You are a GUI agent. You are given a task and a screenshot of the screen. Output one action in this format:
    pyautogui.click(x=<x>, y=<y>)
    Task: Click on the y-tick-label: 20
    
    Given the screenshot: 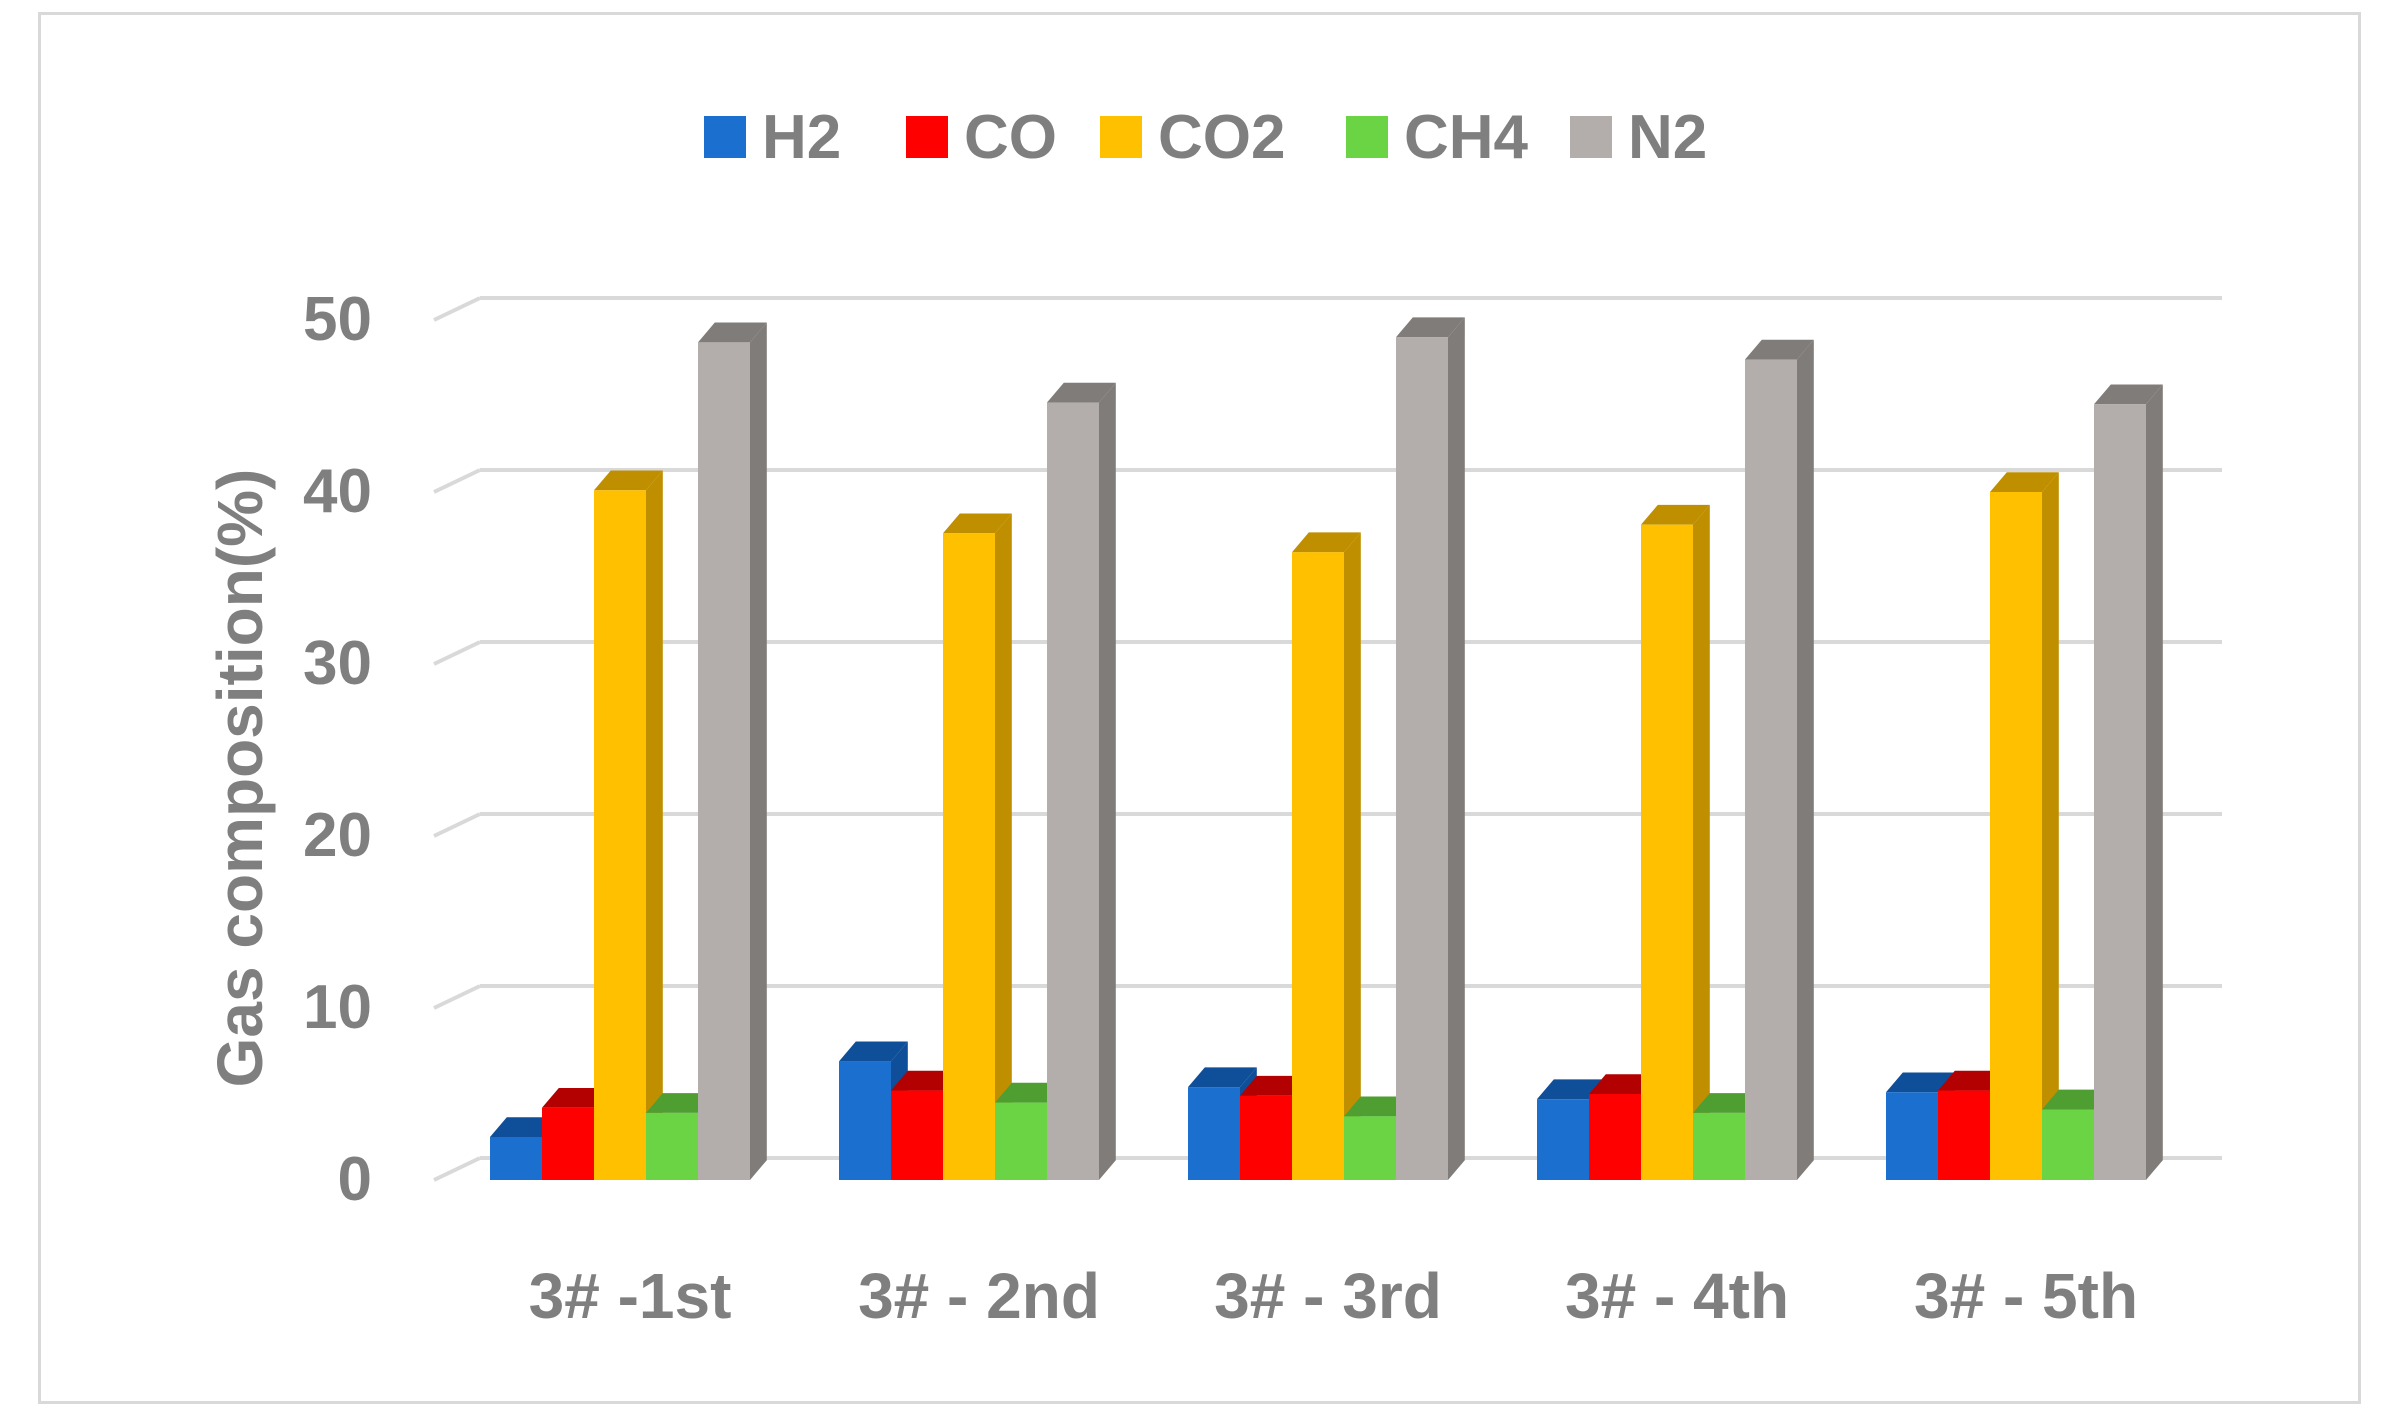 What is the action you would take?
    pyautogui.click(x=337, y=835)
    